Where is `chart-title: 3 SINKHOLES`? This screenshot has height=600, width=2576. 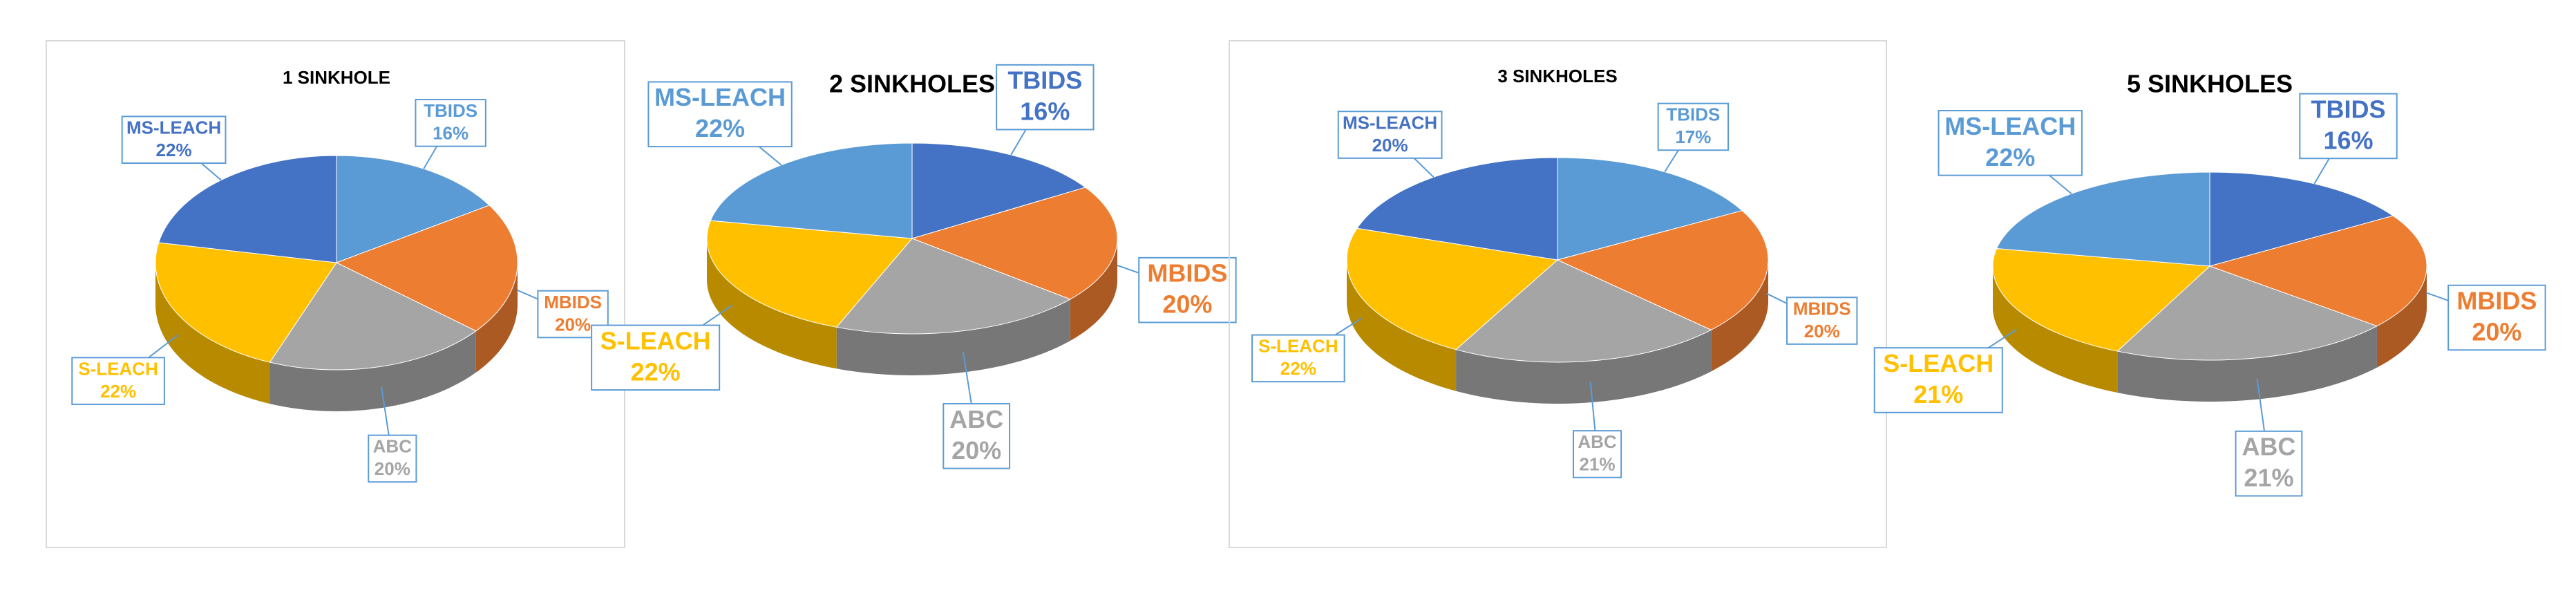 chart-title: 3 SINKHOLES is located at coordinates (1557, 76).